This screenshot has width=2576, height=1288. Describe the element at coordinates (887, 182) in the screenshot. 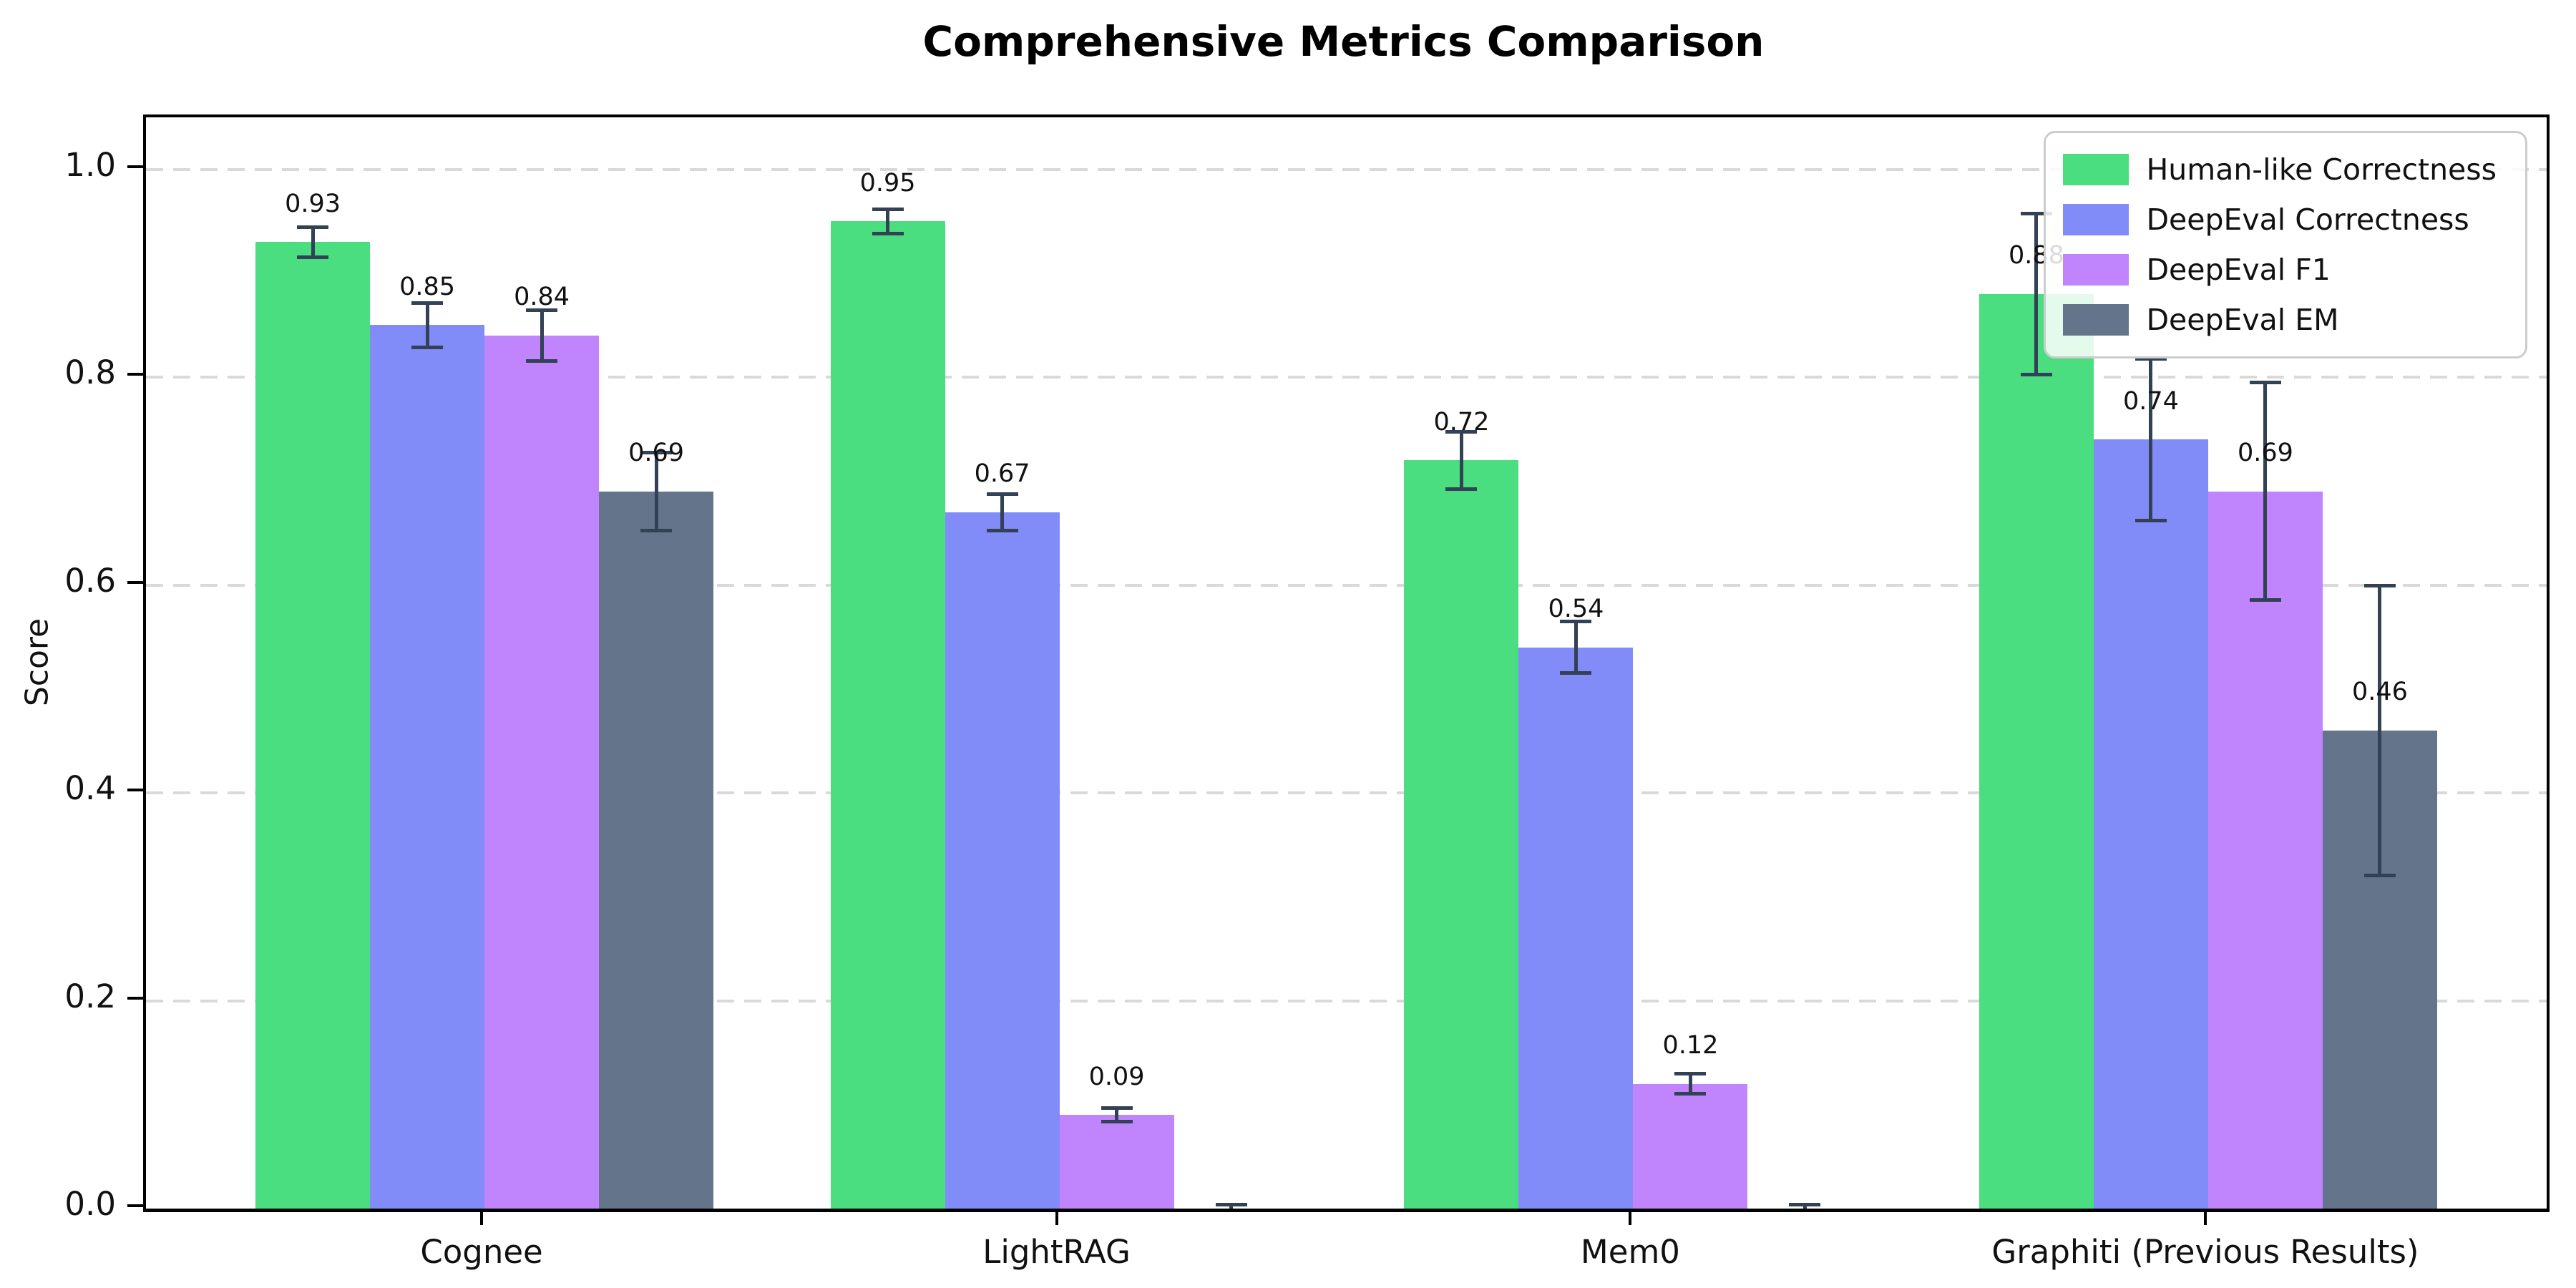

I see `bar-value-label: 0.95` at that location.